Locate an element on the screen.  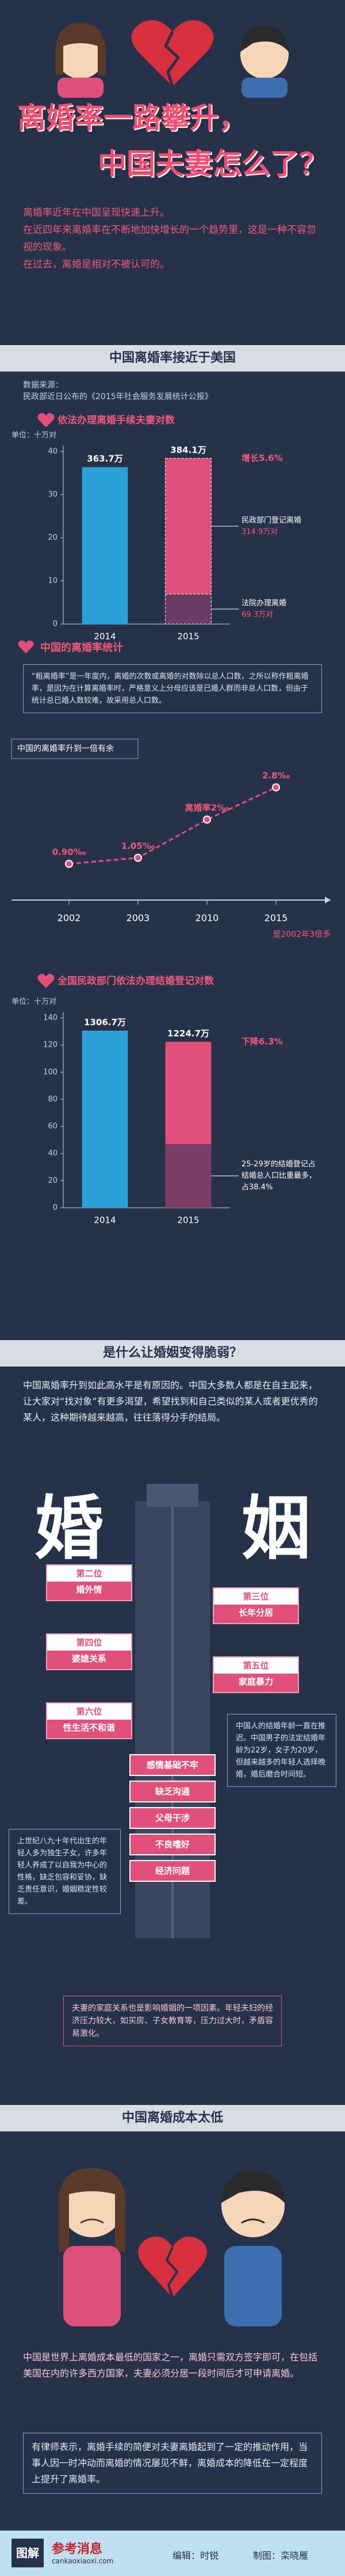
annotation: 下降6.3% is located at coordinates (262, 1041).